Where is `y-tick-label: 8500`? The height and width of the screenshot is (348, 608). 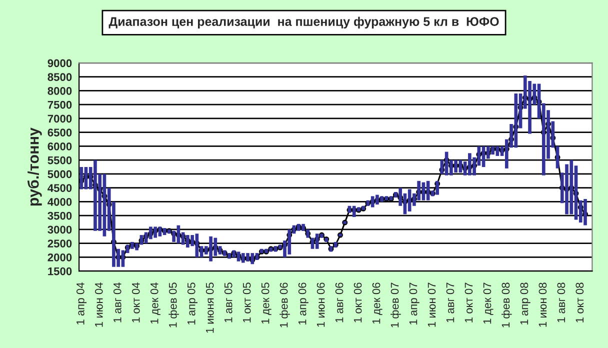
y-tick-label: 8500 is located at coordinates (60, 77).